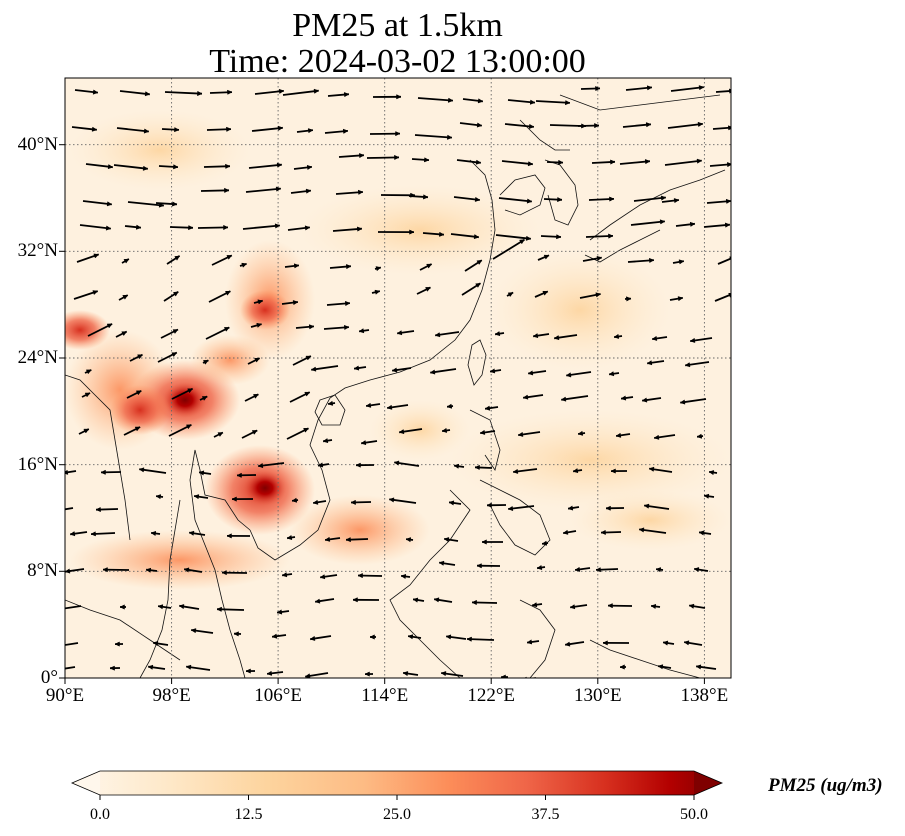  I want to click on lon-label-138e: 138°E, so click(704, 695).